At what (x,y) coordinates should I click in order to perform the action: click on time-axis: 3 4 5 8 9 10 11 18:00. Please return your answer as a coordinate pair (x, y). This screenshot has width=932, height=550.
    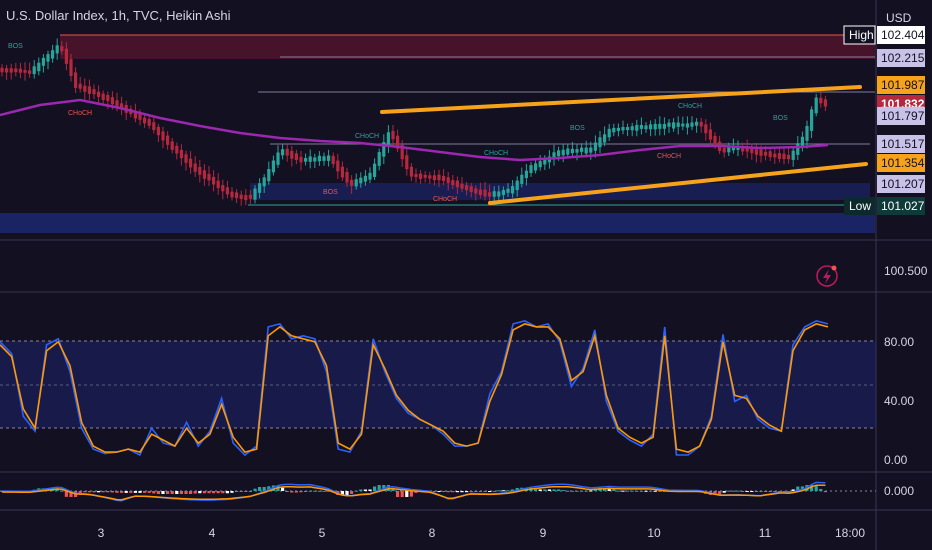
    Looking at the image, I should click on (482, 533).